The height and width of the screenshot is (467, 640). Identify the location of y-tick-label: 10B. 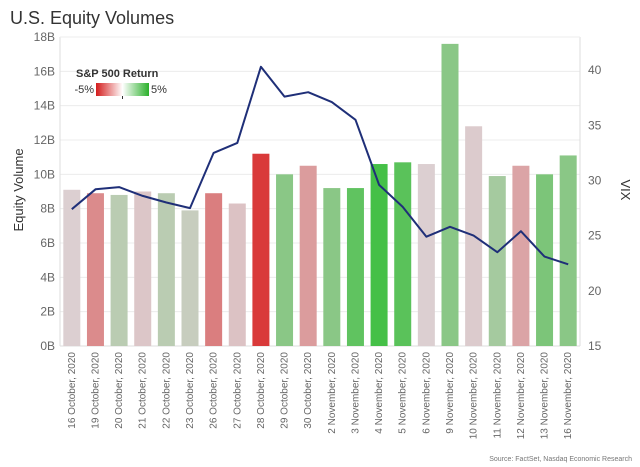
(44, 174).